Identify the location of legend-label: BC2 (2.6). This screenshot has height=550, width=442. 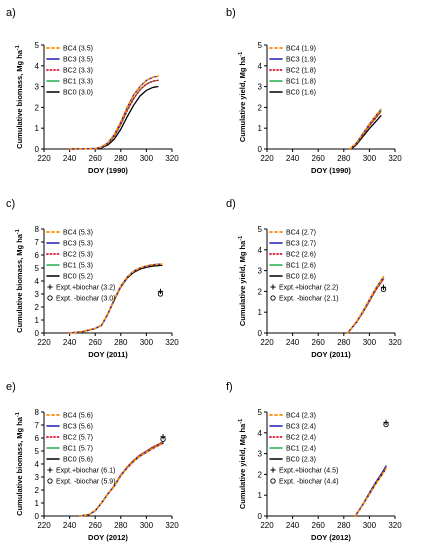
(301, 255).